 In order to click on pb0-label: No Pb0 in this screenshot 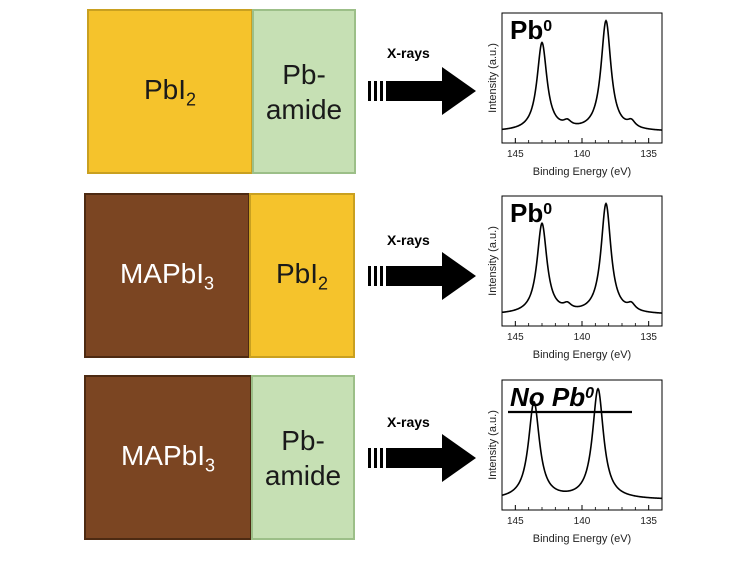, I will do `click(552, 397)`.